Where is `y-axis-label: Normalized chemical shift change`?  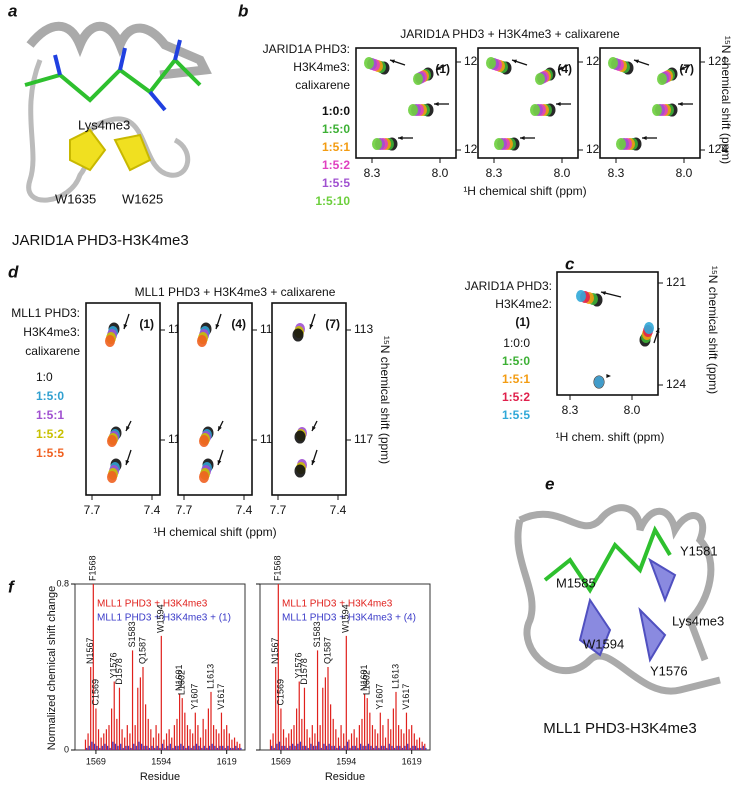
y-axis-label: Normalized chemical shift change is located at coordinates (52, 668).